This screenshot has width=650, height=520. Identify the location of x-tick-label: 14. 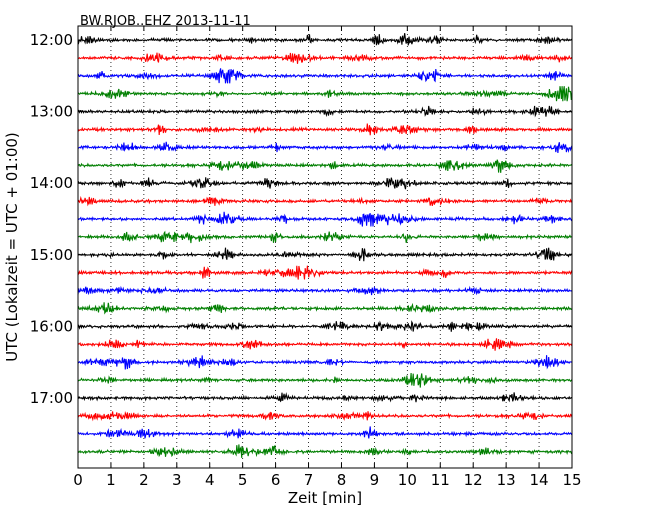
(539, 480).